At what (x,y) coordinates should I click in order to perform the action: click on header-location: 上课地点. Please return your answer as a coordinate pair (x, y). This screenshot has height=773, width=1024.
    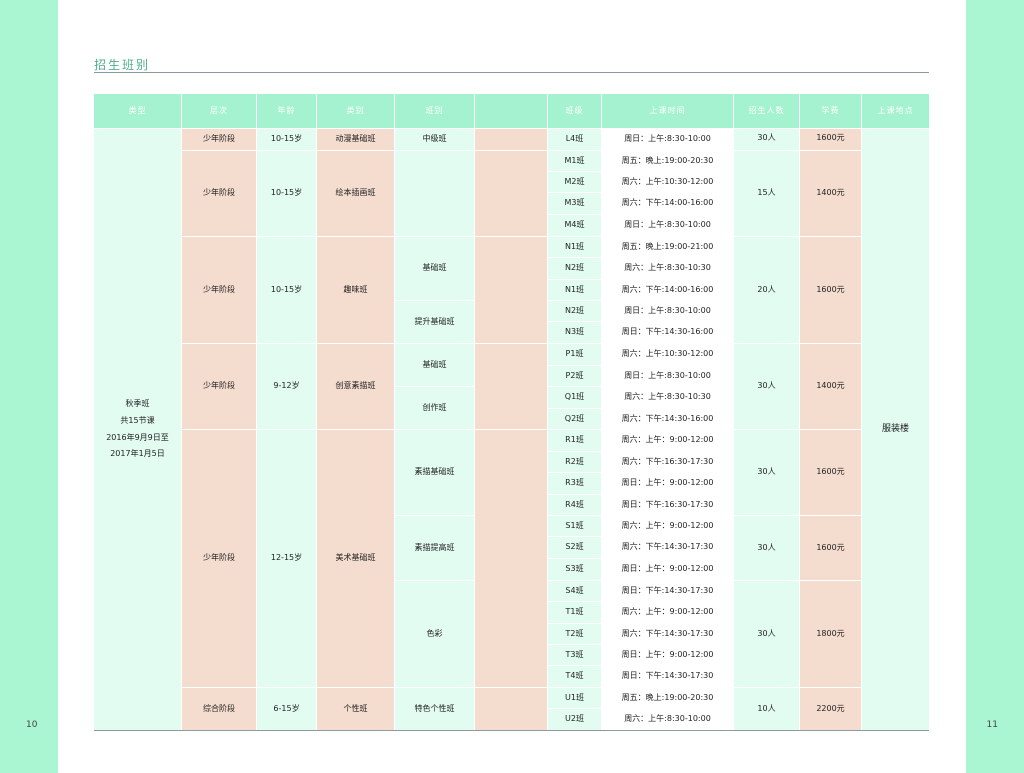
    Looking at the image, I should click on (895, 111).